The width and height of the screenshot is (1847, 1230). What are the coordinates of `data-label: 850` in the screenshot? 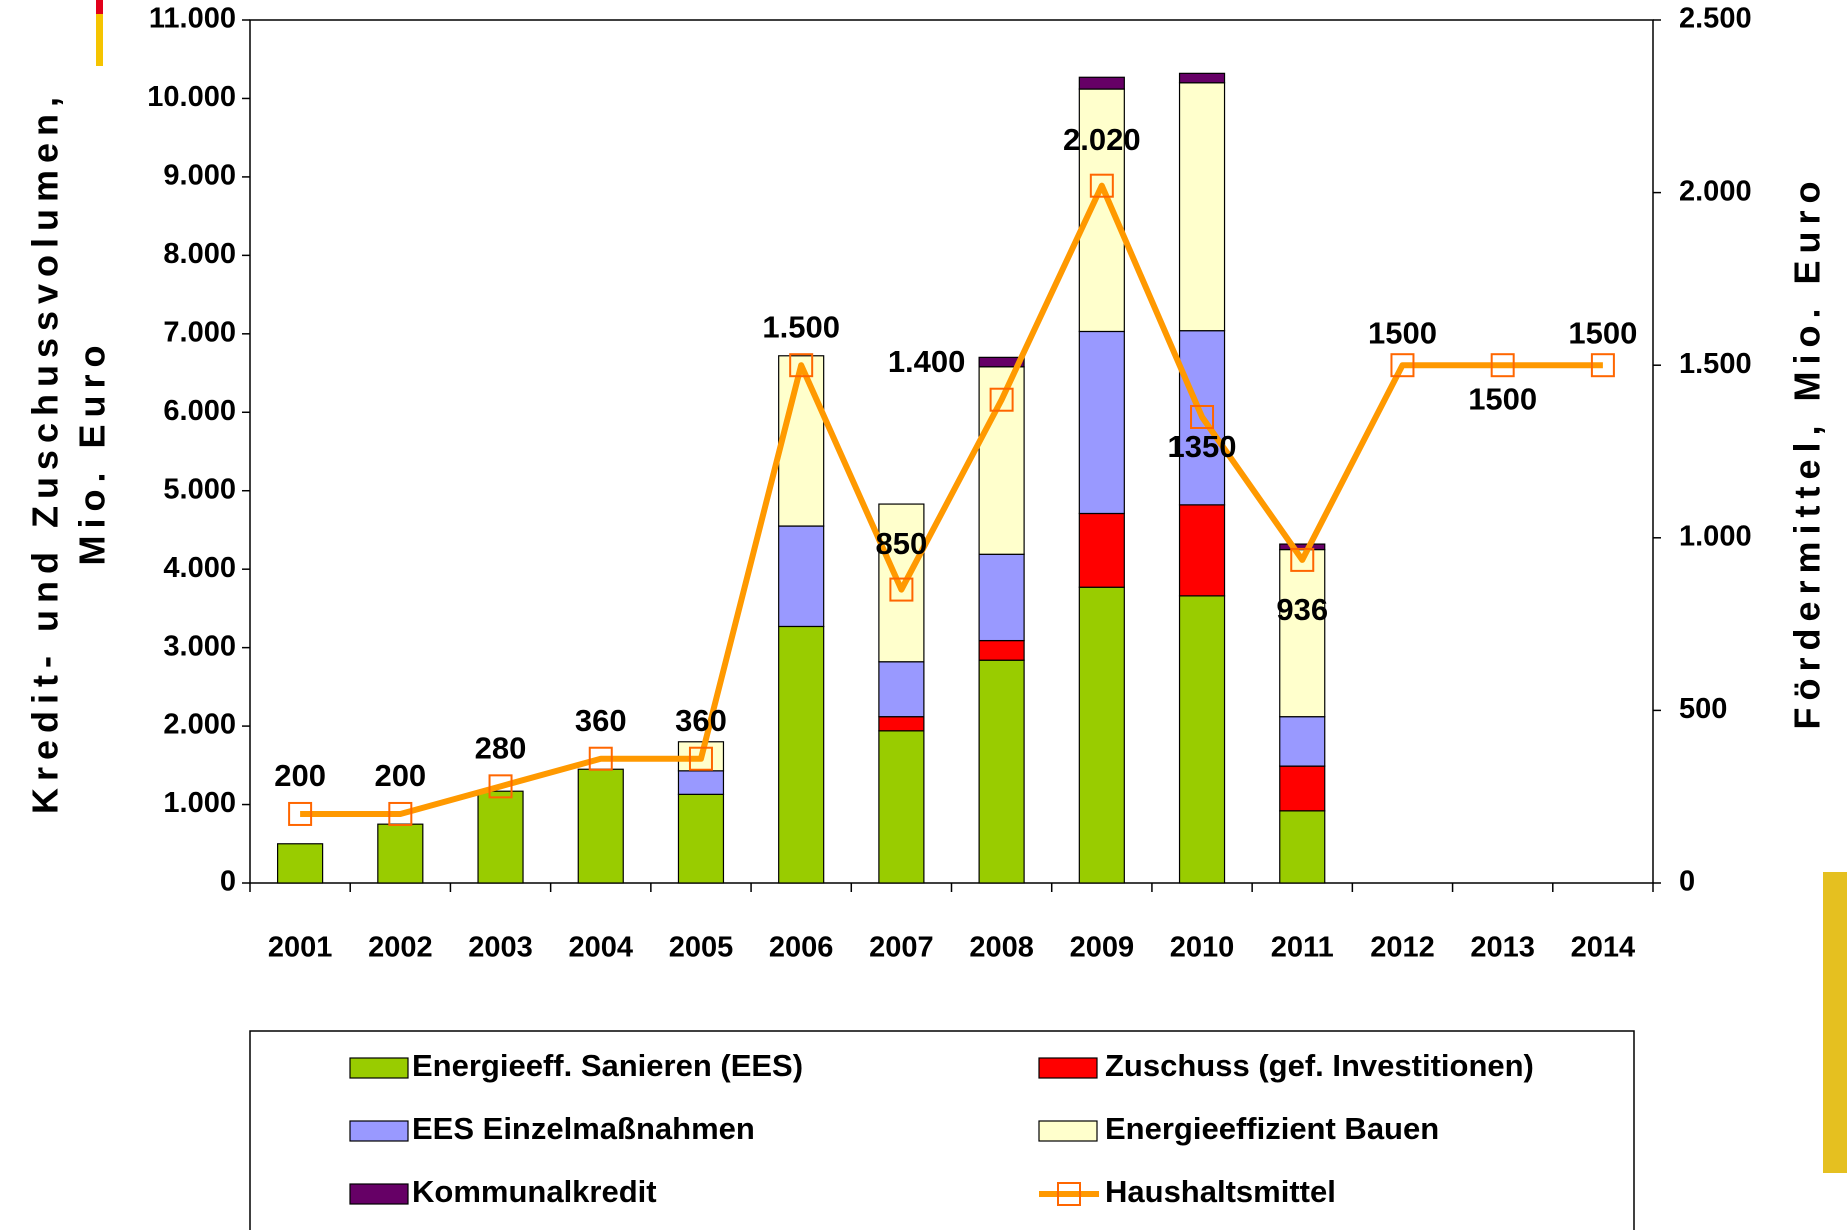 It's located at (902, 543).